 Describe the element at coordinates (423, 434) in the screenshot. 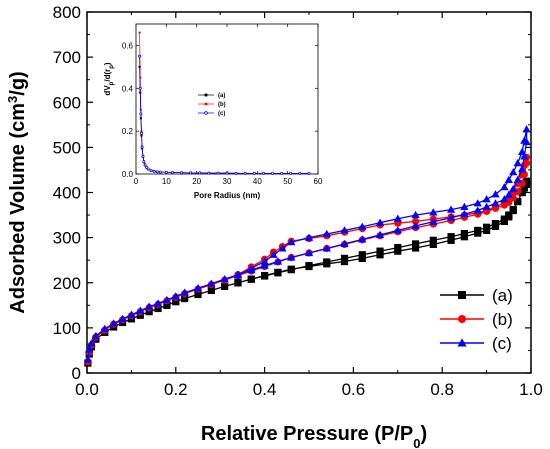

I see `x-axis-label-end: )` at that location.